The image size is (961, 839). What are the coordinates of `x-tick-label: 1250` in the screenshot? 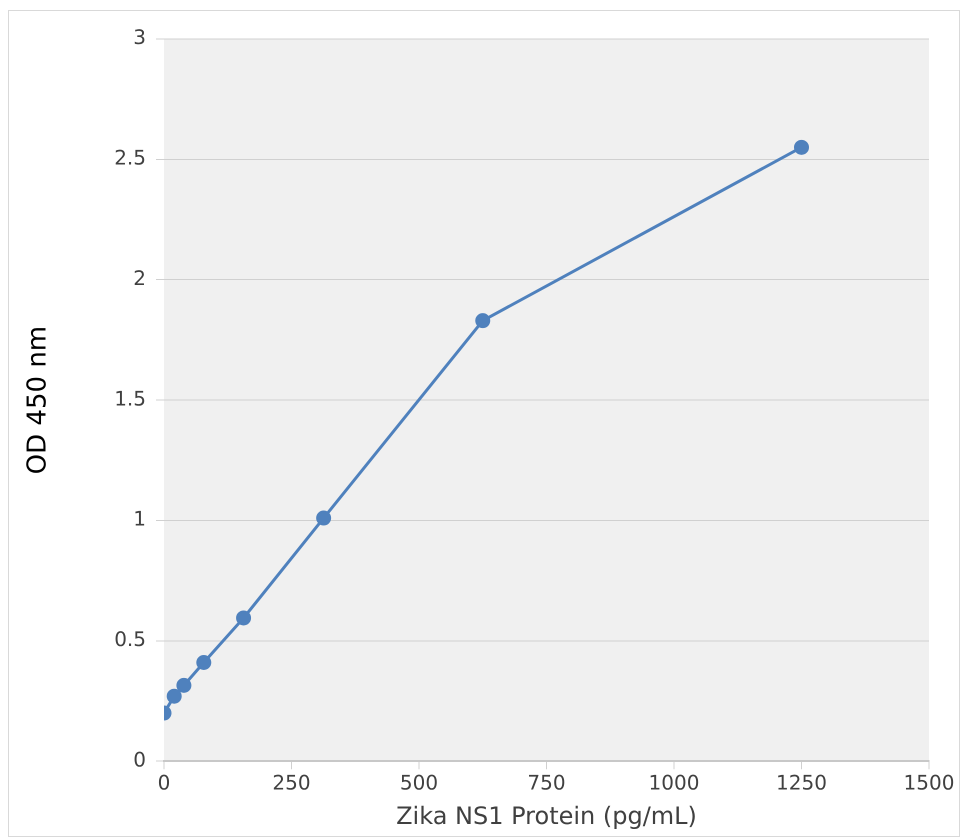 It's located at (801, 782).